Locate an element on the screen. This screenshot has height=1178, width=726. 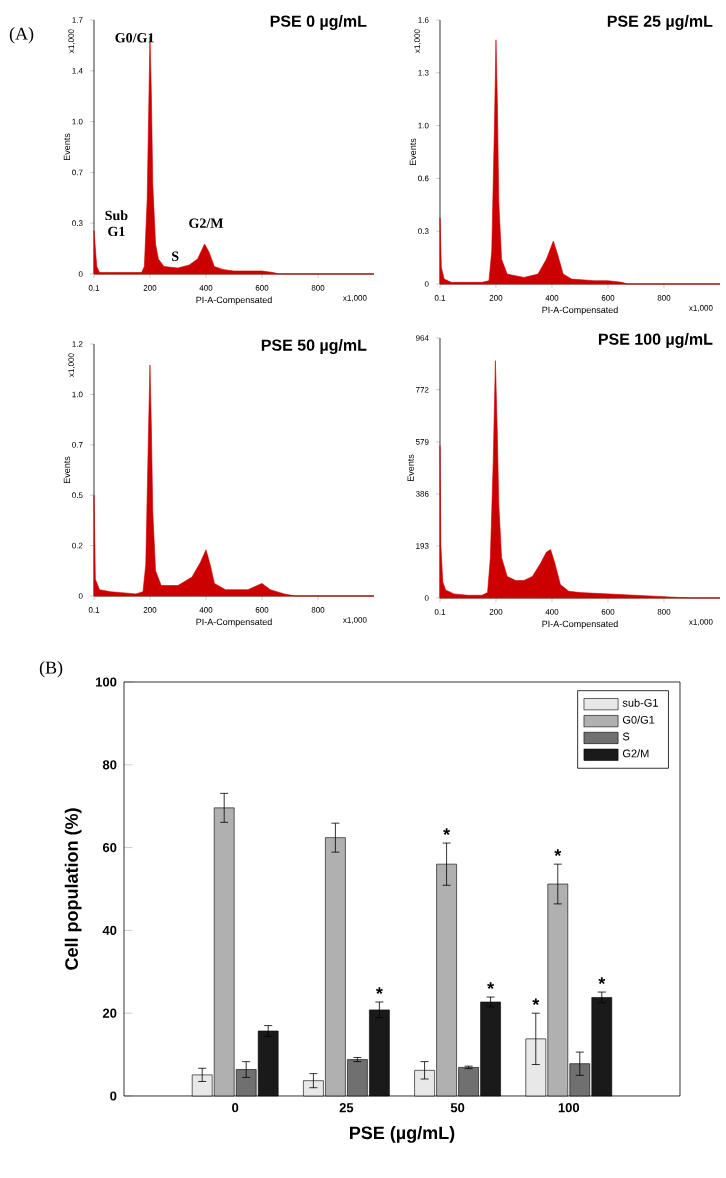
chart-title: PSE 25 µg/mL is located at coordinates (660, 23).